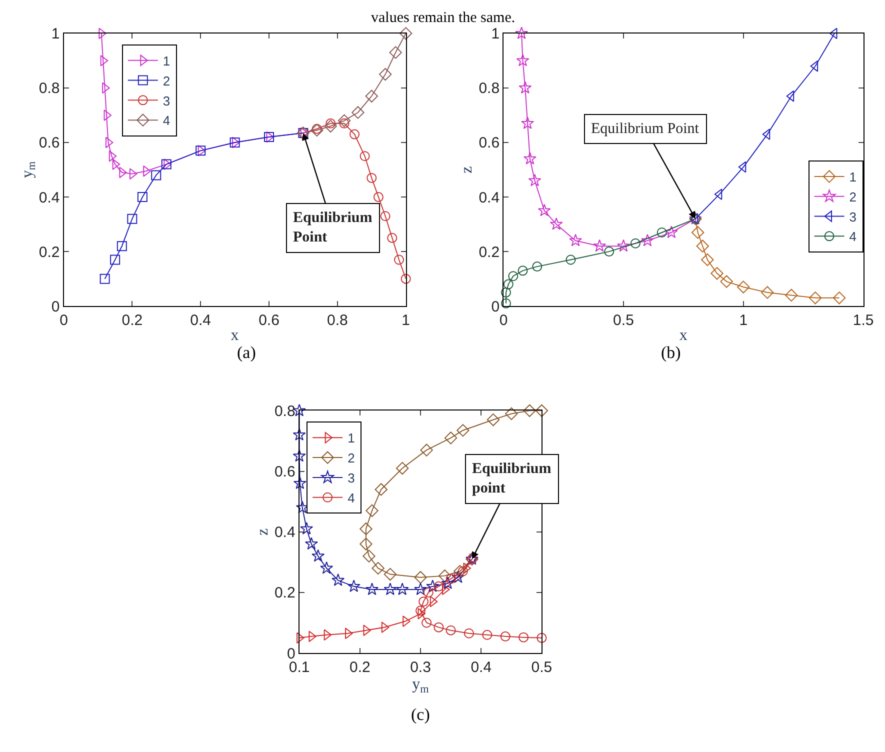 This screenshot has height=752, width=885. Describe the element at coordinates (683, 335) in the screenshot. I see `x-axis-title: x` at that location.